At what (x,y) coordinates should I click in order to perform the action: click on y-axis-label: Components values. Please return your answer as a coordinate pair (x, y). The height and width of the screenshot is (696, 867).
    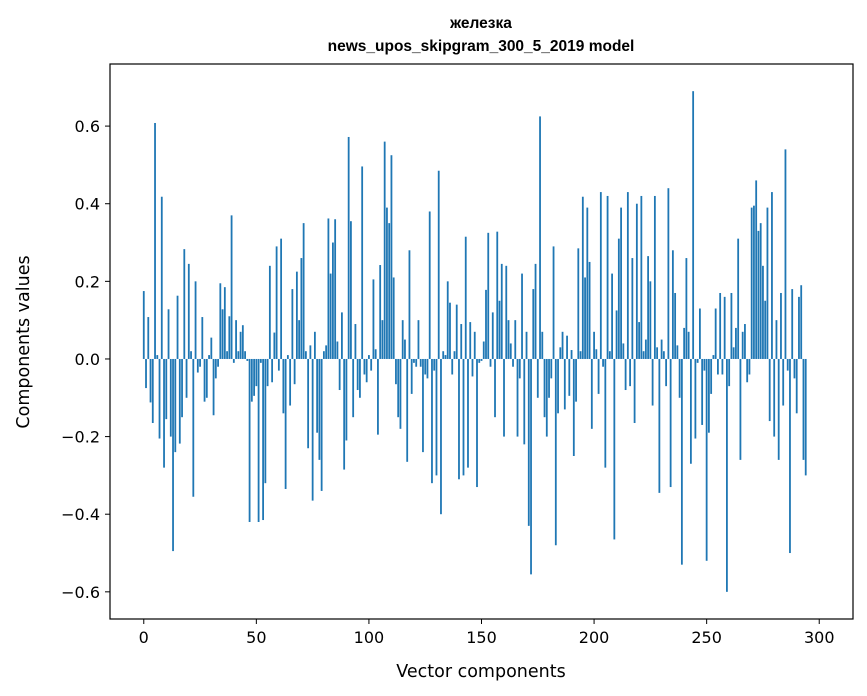
    Looking at the image, I should click on (24, 341).